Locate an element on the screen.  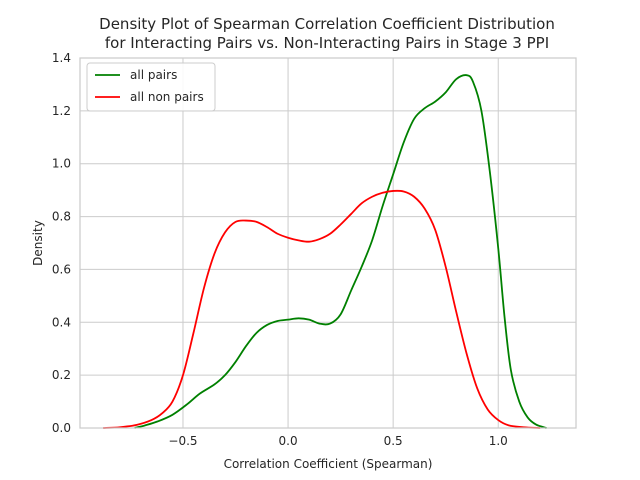
x-axis-label: Correlation Coefficient (Spearman) is located at coordinates (328, 464).